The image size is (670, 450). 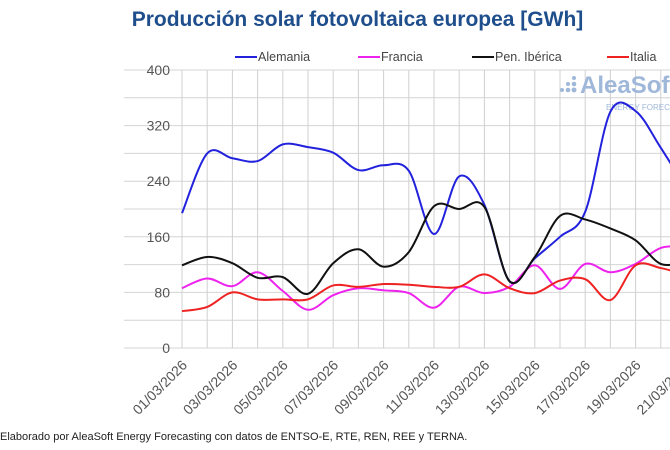 I want to click on aleasoft-watermark: AleaSoft ENERGY FORECASTING, so click(x=615, y=92).